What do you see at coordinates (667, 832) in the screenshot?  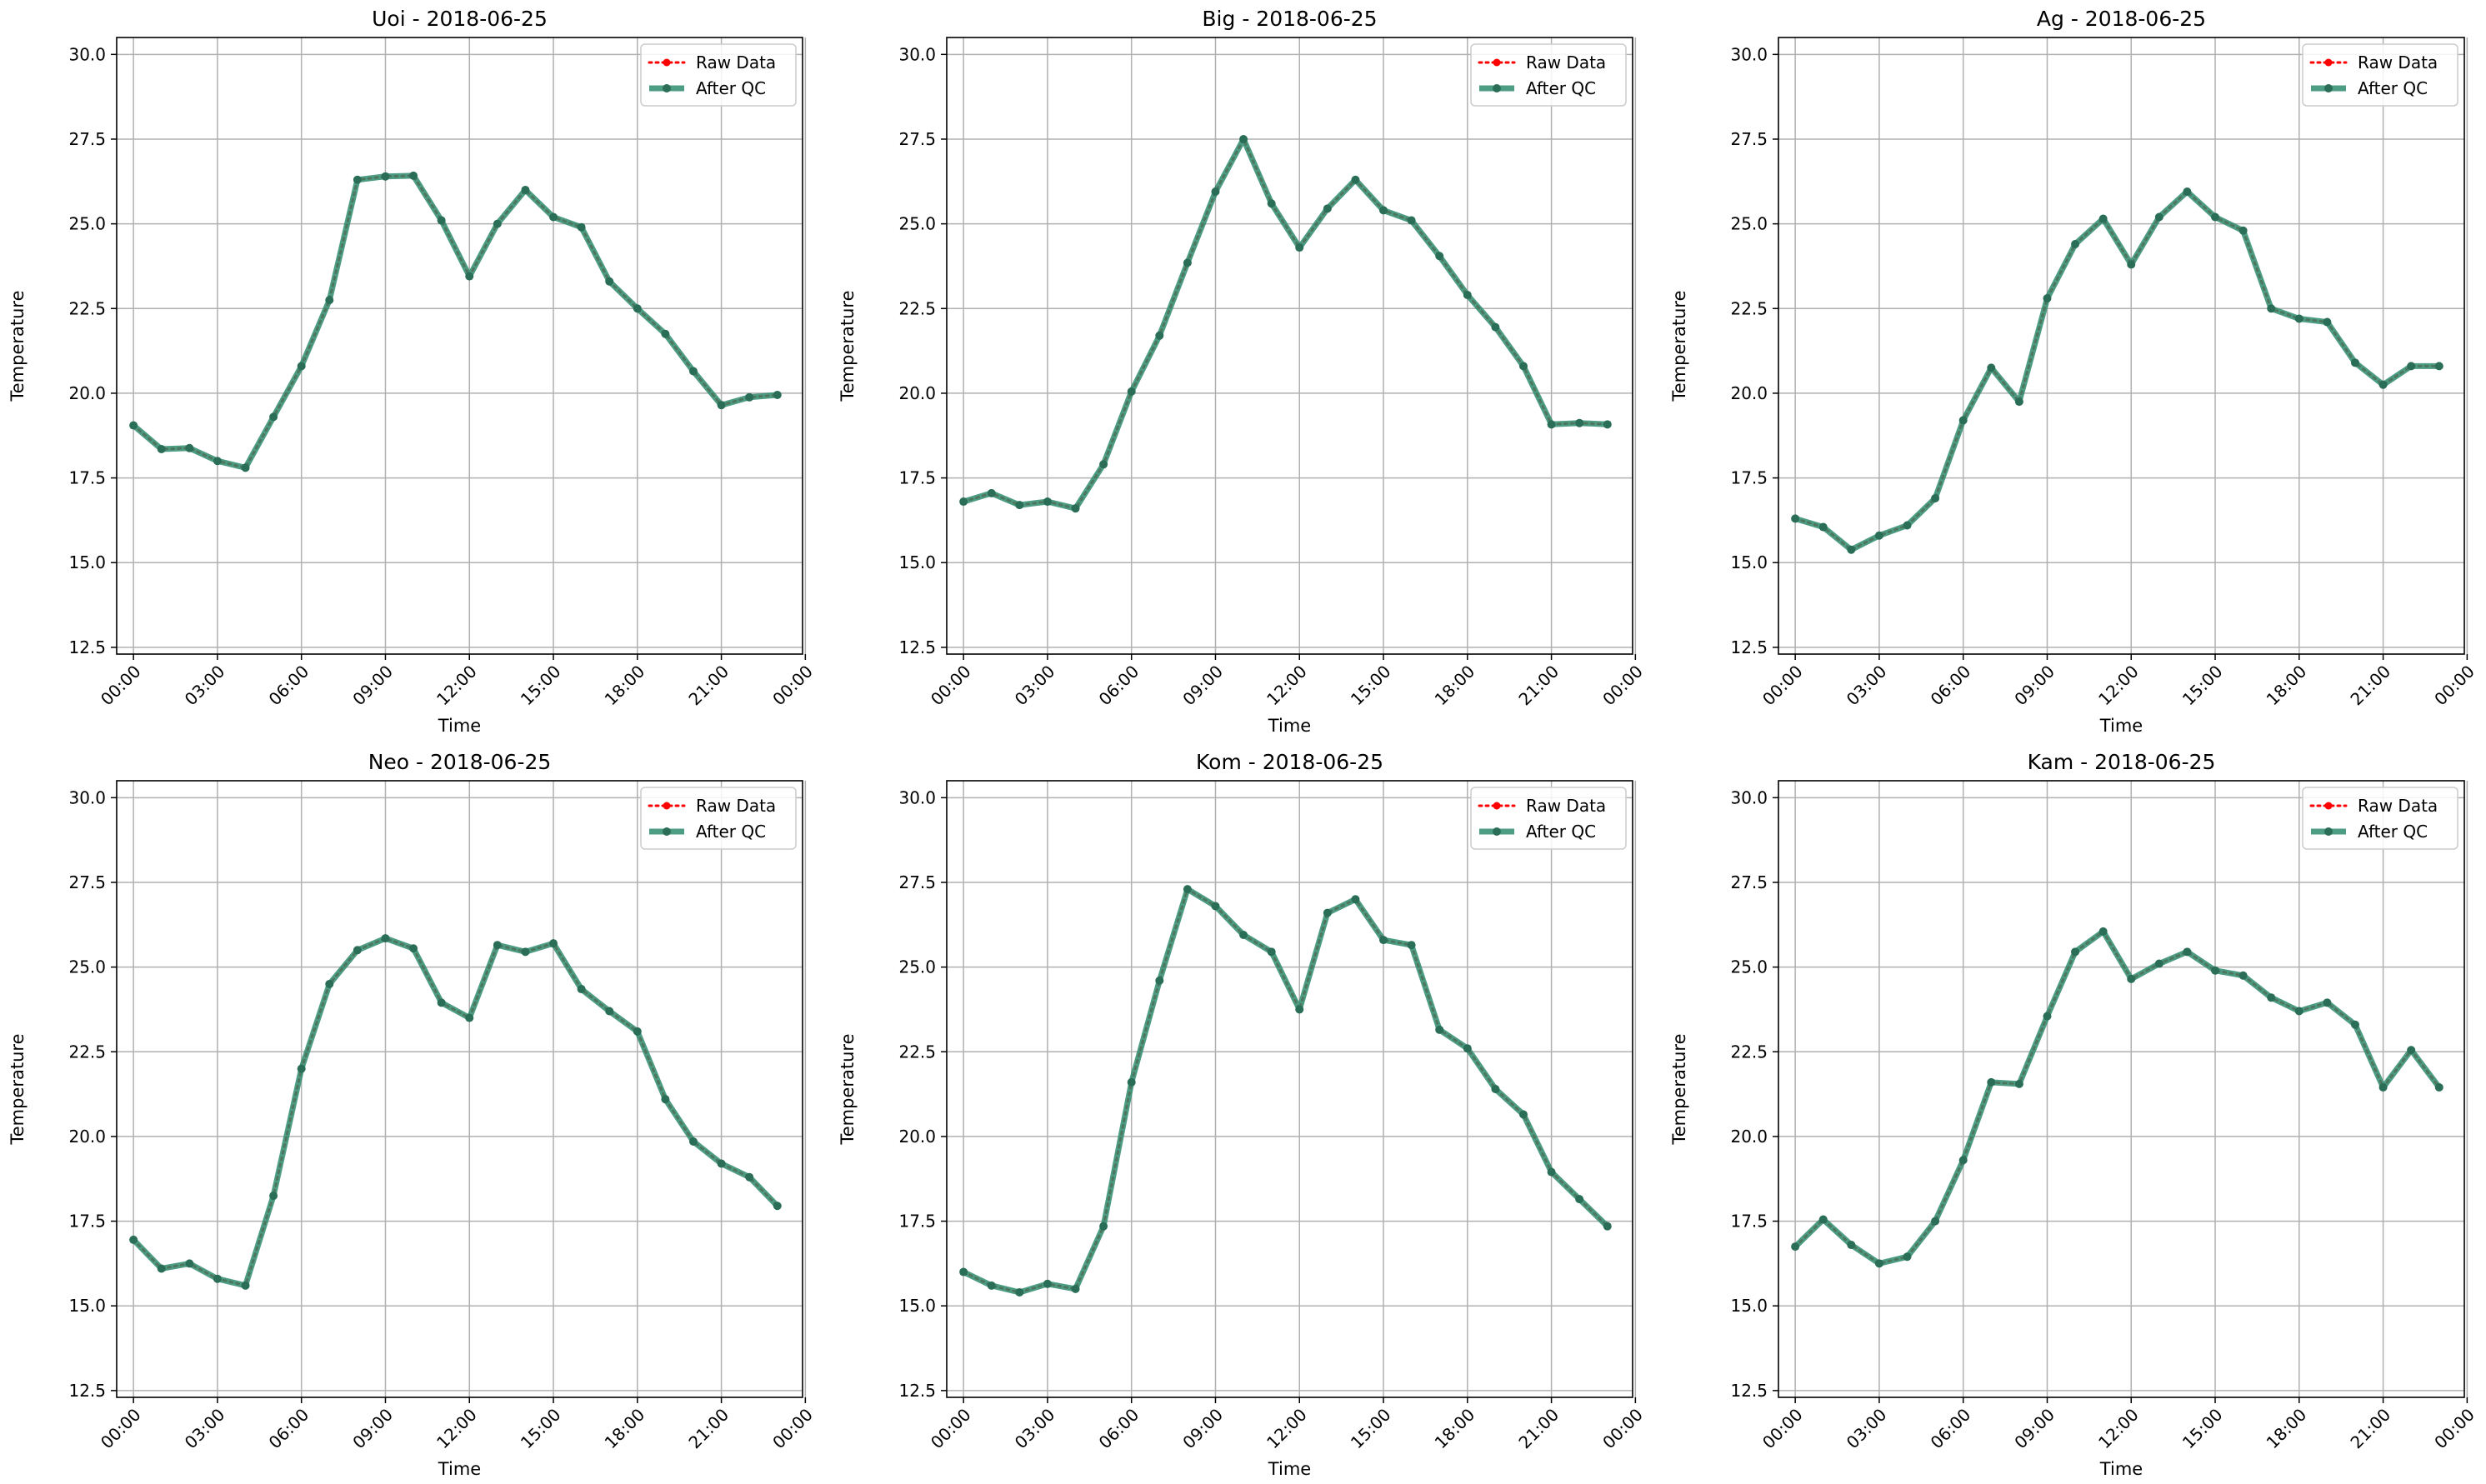 I see `legend-qc-marker` at bounding box center [667, 832].